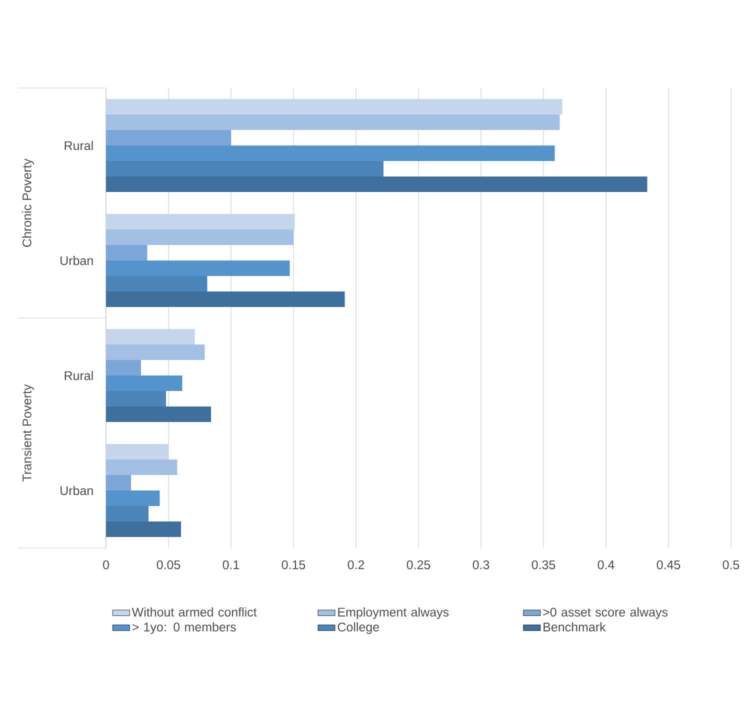 The height and width of the screenshot is (702, 747). I want to click on x-tick-label: 0.05, so click(168, 565).